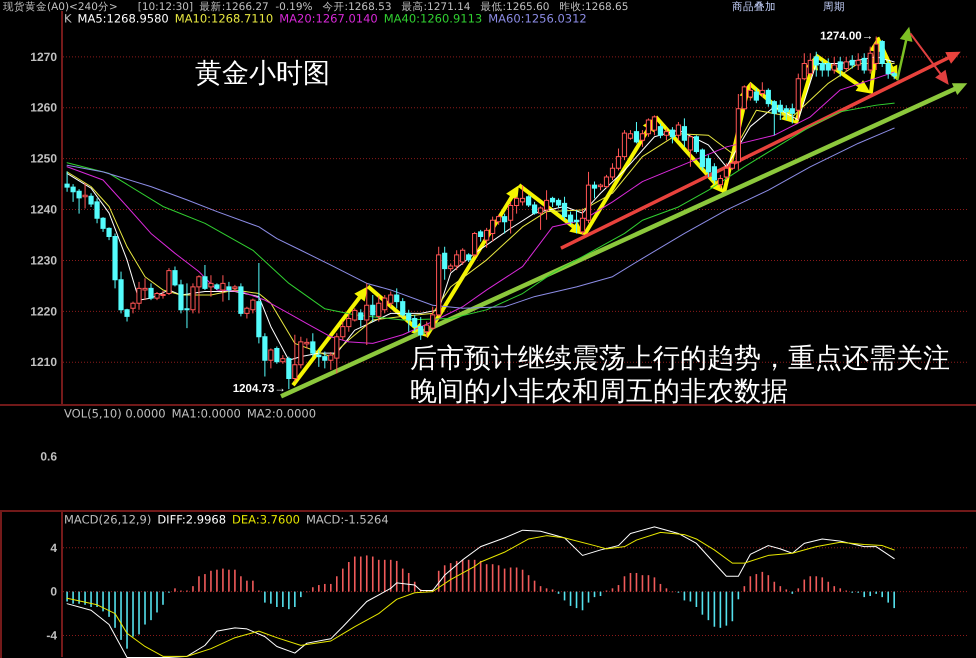 The image size is (976, 658). I want to click on text: MA20:1267.0140, so click(328, 19).